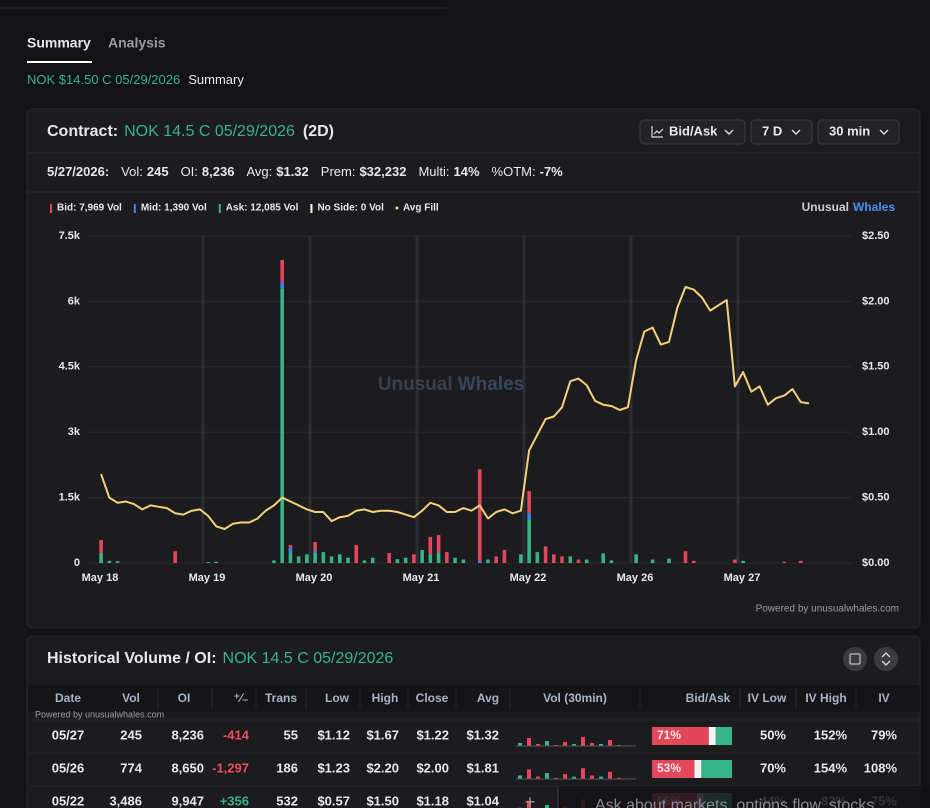 The width and height of the screenshot is (930, 808). What do you see at coordinates (855, 659) in the screenshot?
I see `columns-button` at bounding box center [855, 659].